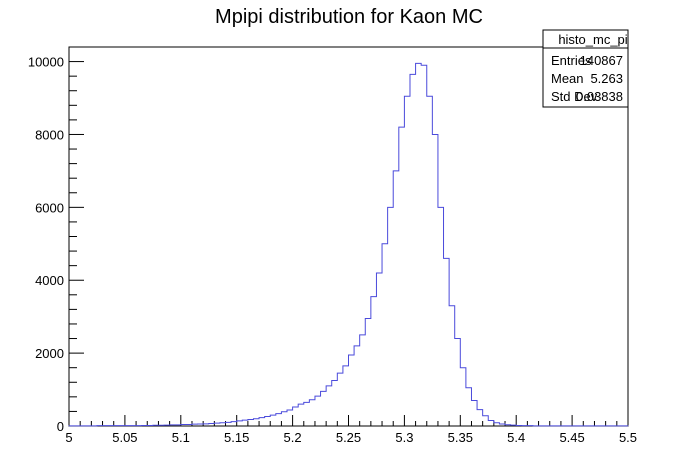 The width and height of the screenshot is (698, 475). I want to click on y-tick-label: 8000, so click(49, 134).